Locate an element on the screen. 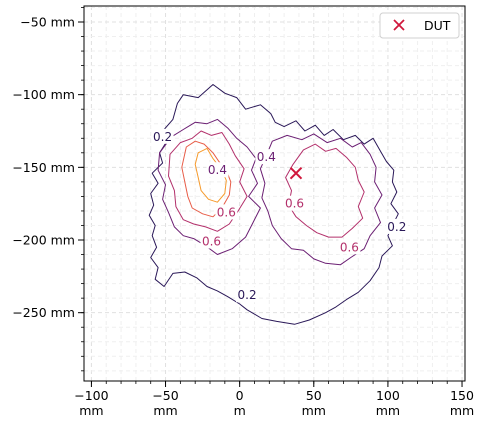 This screenshot has height=432, width=493. legend: DUT is located at coordinates (419, 25).